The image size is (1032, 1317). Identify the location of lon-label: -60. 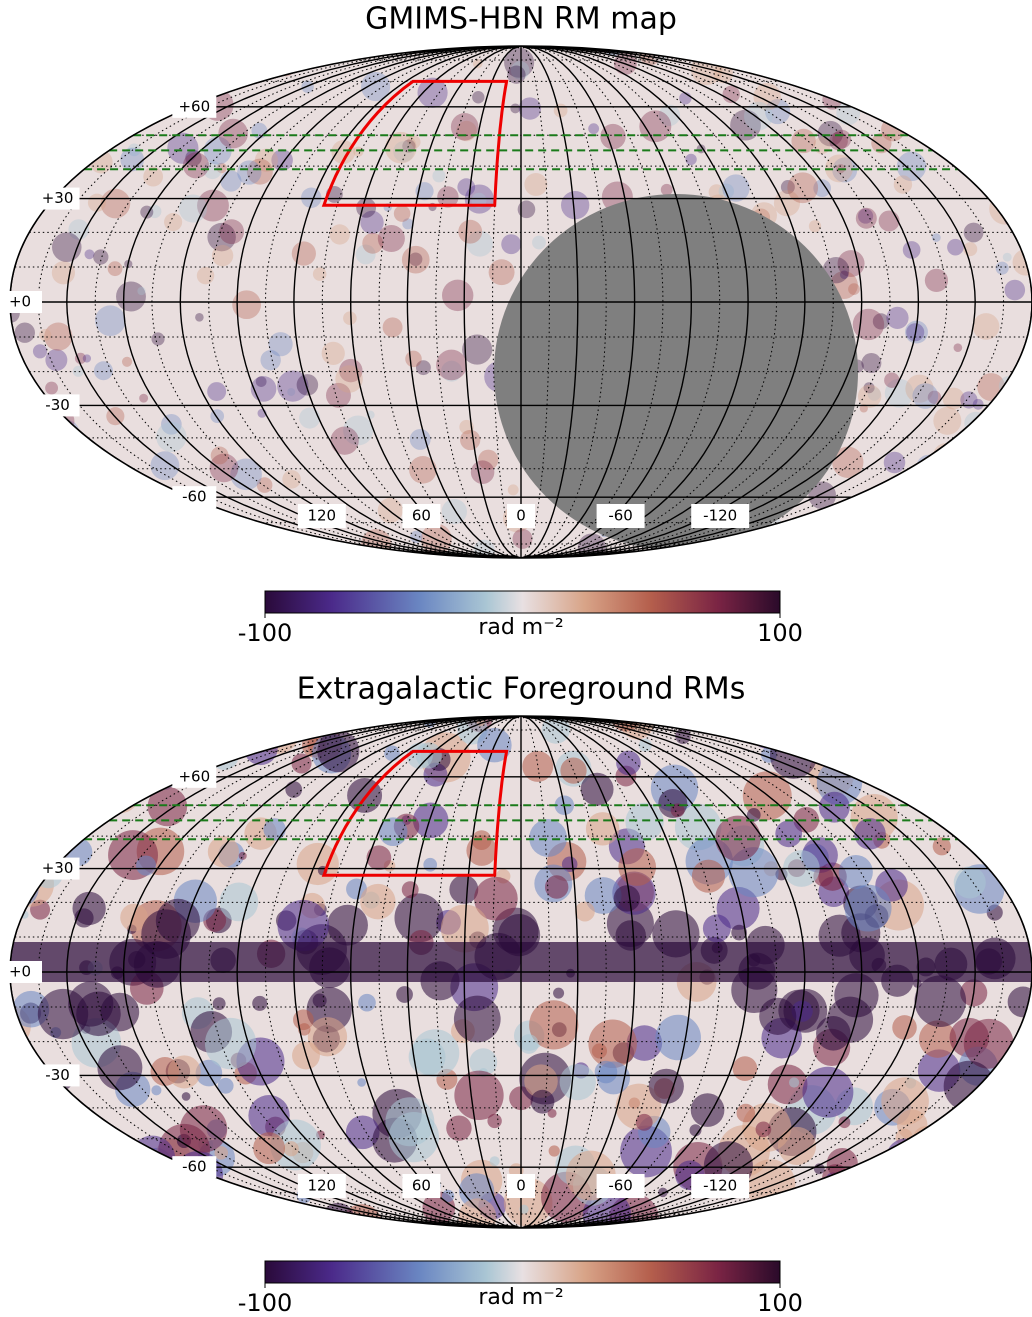
(620, 516).